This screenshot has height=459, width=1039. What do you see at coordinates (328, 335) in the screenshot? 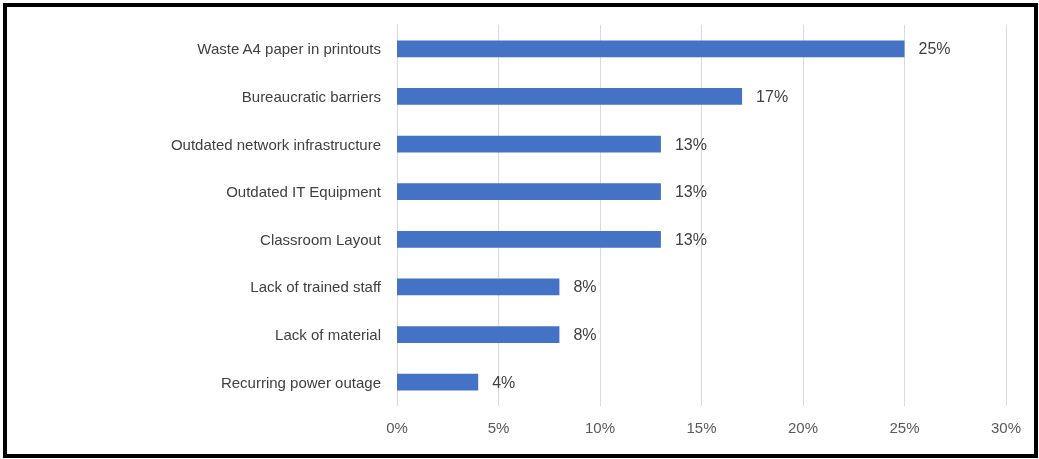
I see `y-tick-label: Lack of material` at bounding box center [328, 335].